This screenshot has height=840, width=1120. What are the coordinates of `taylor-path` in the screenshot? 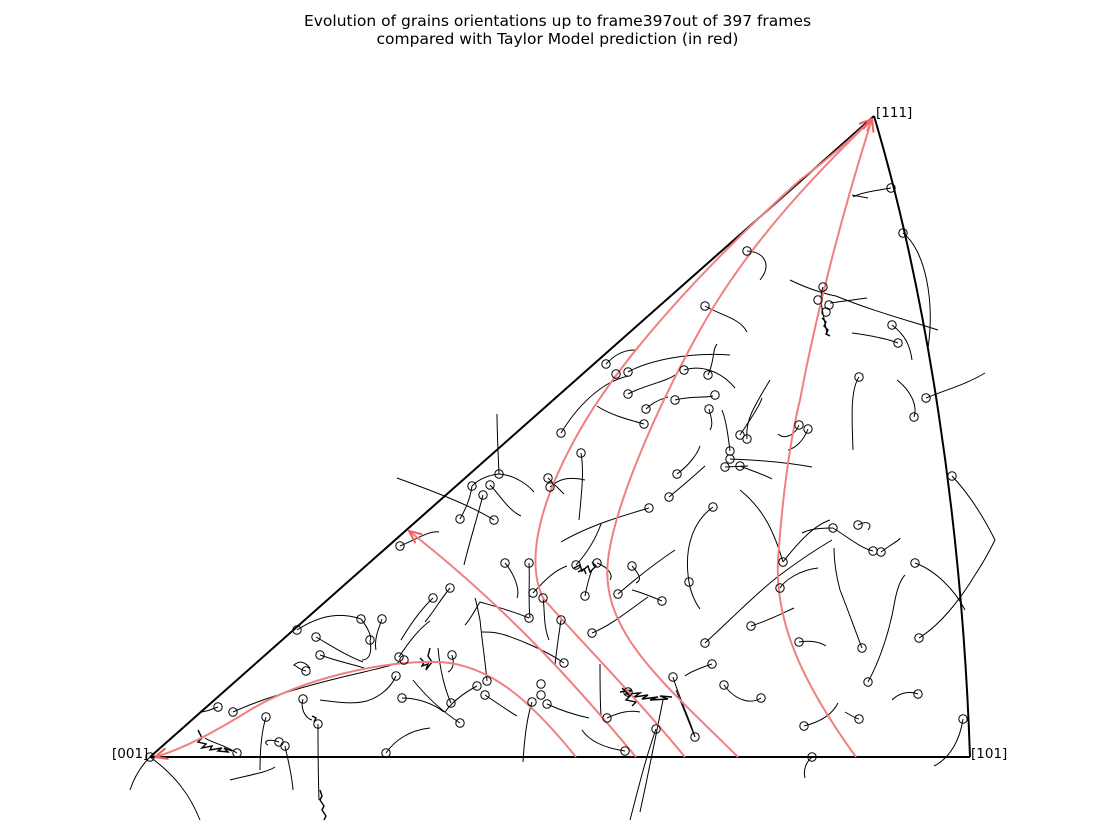 It's located at (824, 438).